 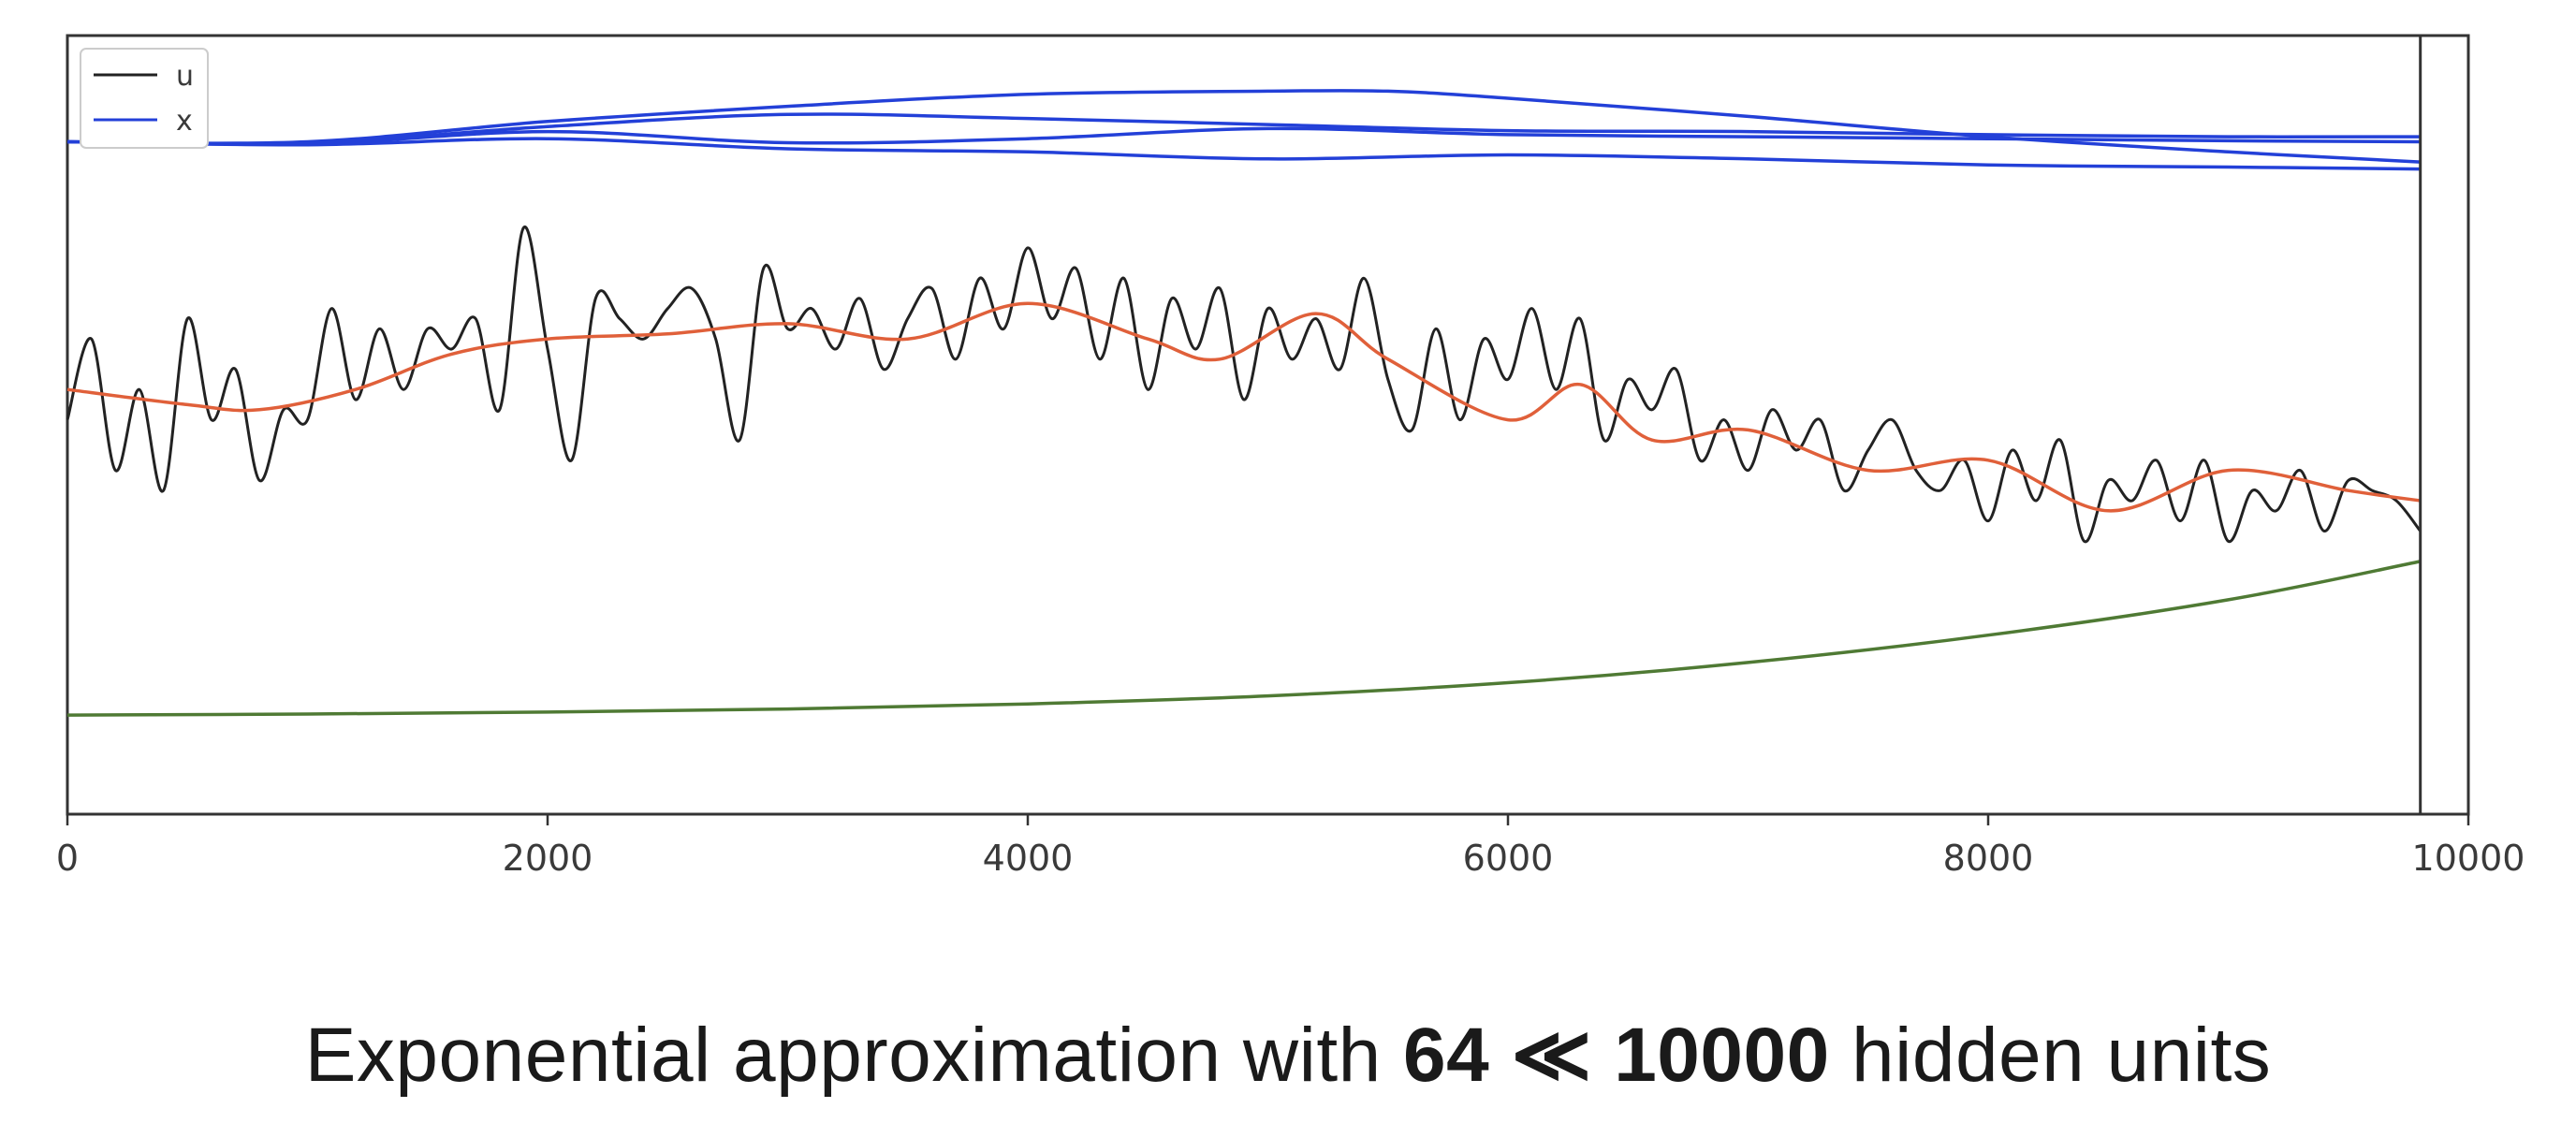 What do you see at coordinates (144, 98) in the screenshot?
I see `legend: u x` at bounding box center [144, 98].